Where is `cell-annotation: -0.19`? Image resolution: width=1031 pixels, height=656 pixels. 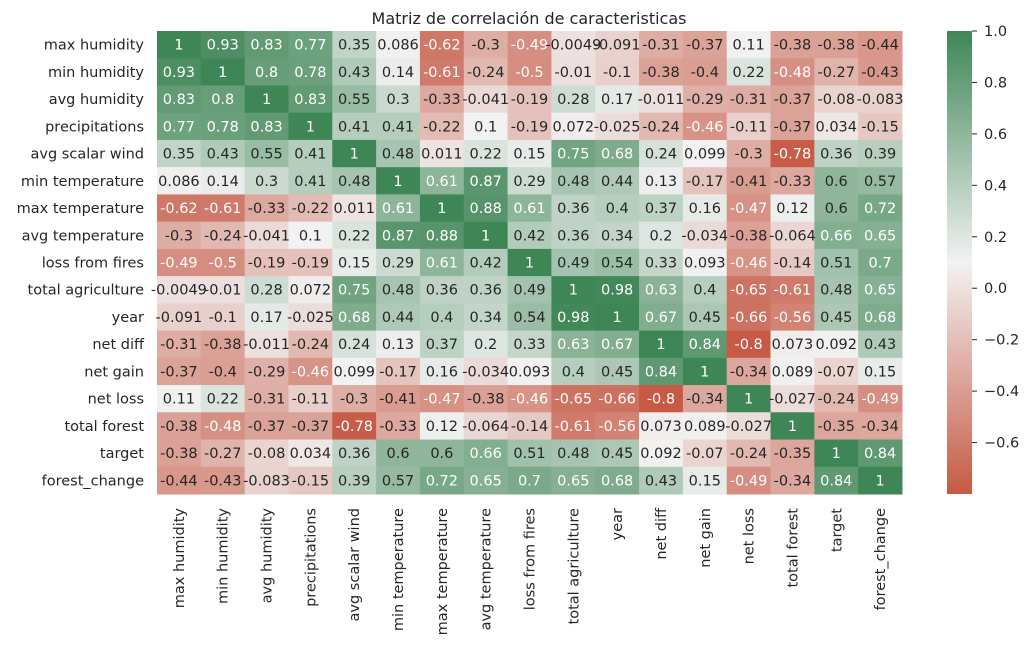
cell-annotation: -0.19 is located at coordinates (311, 264).